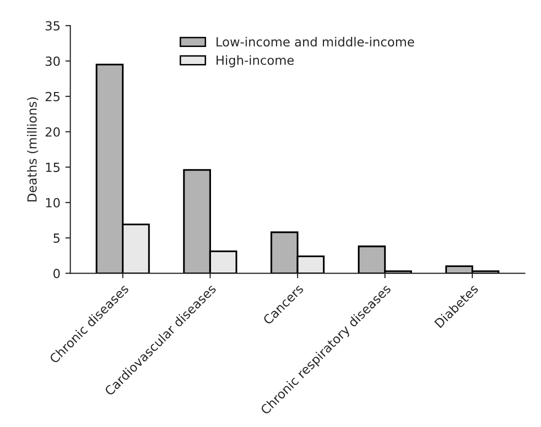  What do you see at coordinates (56, 273) in the screenshot?
I see `y-tick-label: 0` at bounding box center [56, 273].